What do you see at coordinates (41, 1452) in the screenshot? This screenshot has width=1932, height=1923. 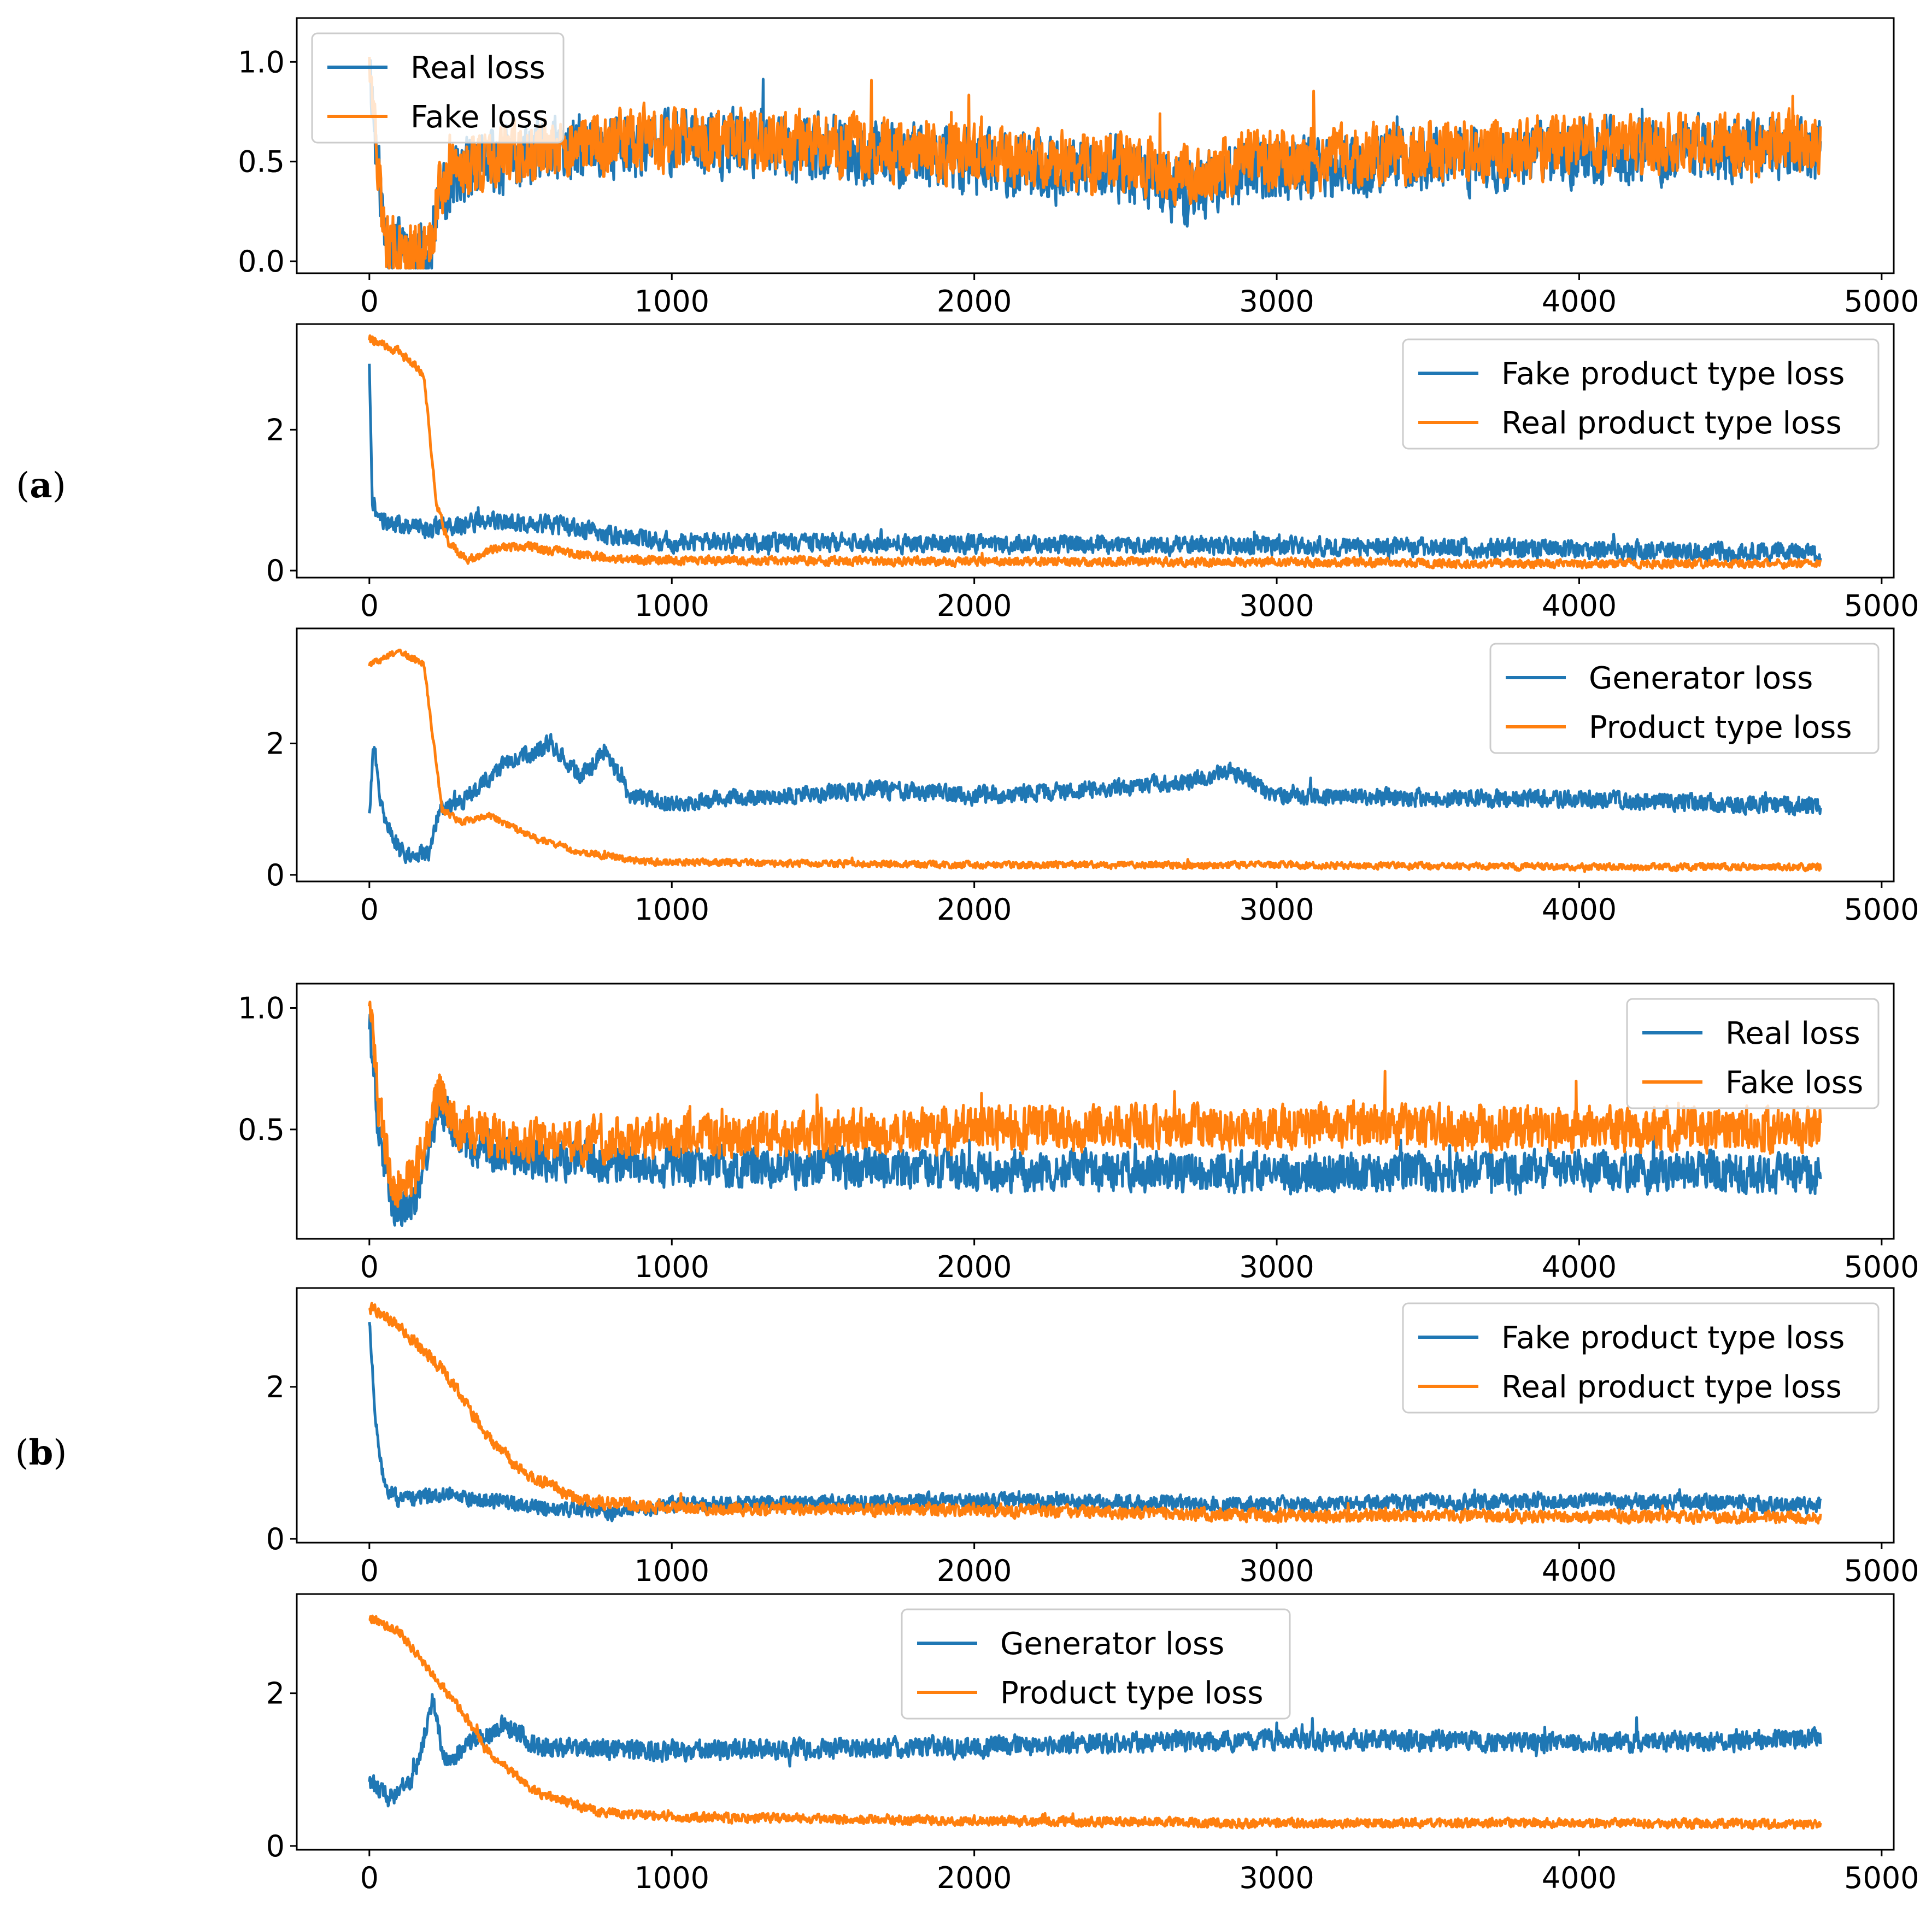 I see `panel-label-b: (b)` at bounding box center [41, 1452].